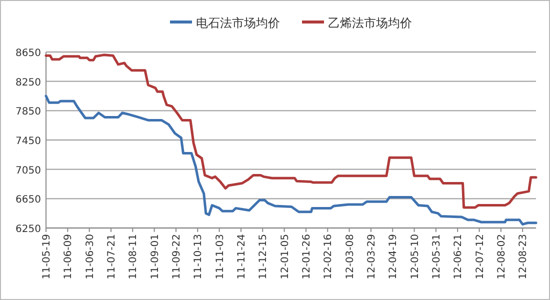 The width and height of the screenshot is (550, 300). I want to click on y-tick-label: 6650, so click(28, 200).